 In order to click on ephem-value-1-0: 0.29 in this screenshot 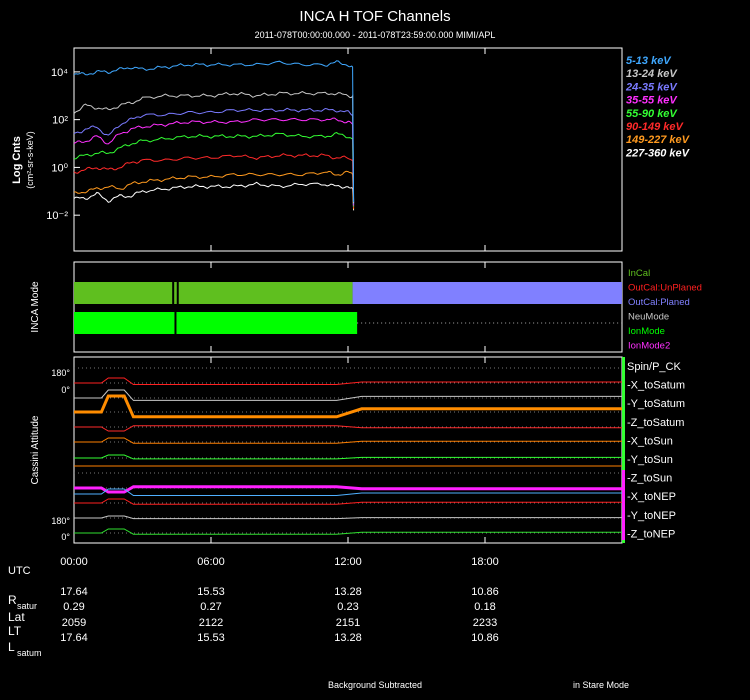, I will do `click(73, 607)`.